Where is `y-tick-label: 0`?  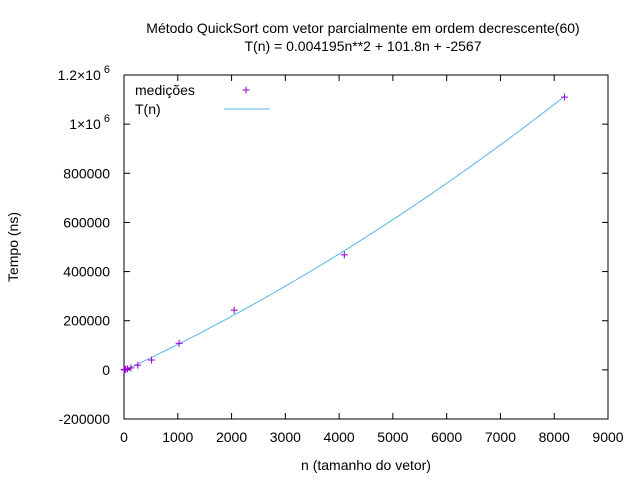 y-tick-label: 0 is located at coordinates (106, 370).